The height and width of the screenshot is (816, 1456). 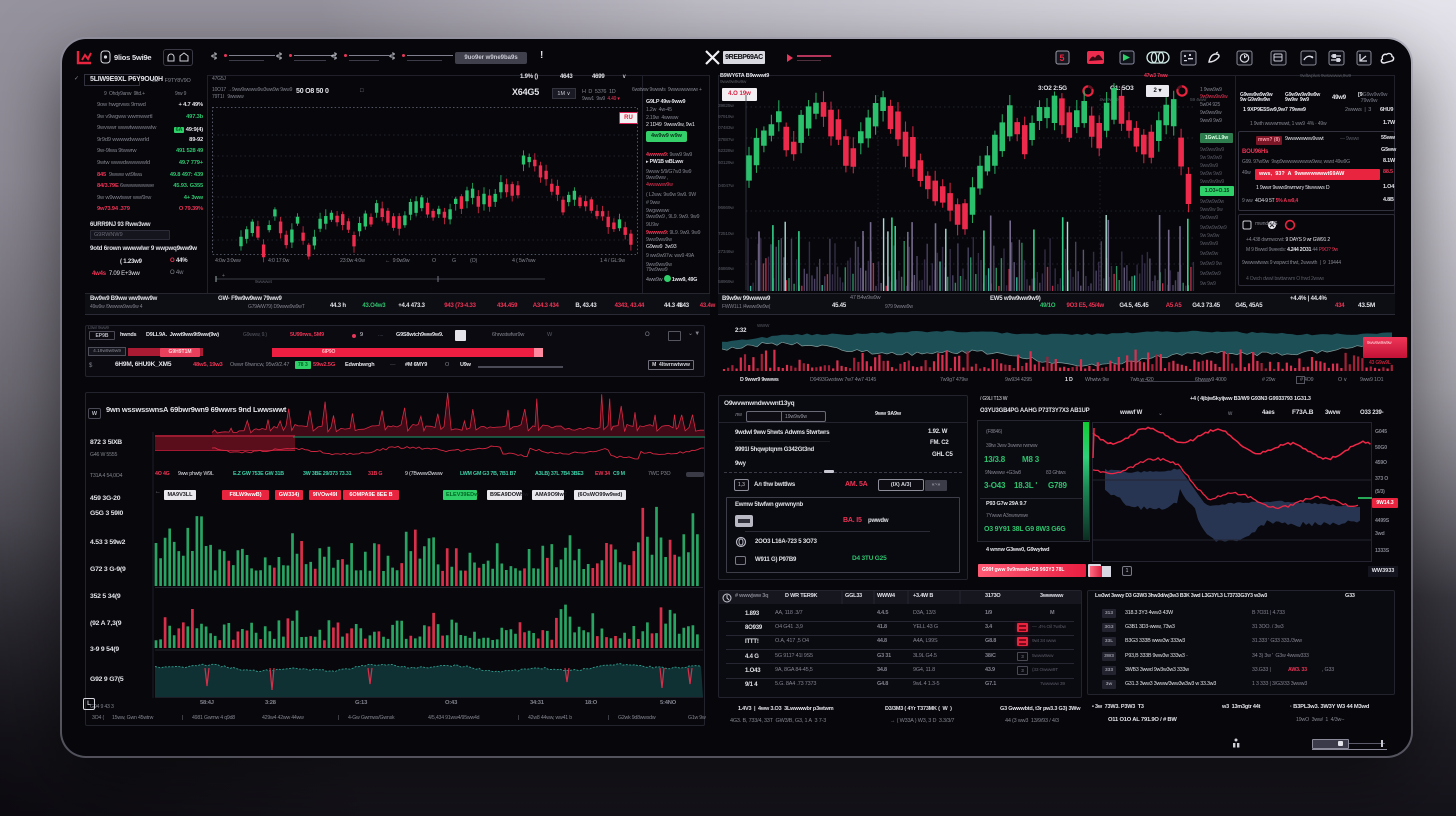 I want to click on svg-text: 4, so click(x=431, y=289).